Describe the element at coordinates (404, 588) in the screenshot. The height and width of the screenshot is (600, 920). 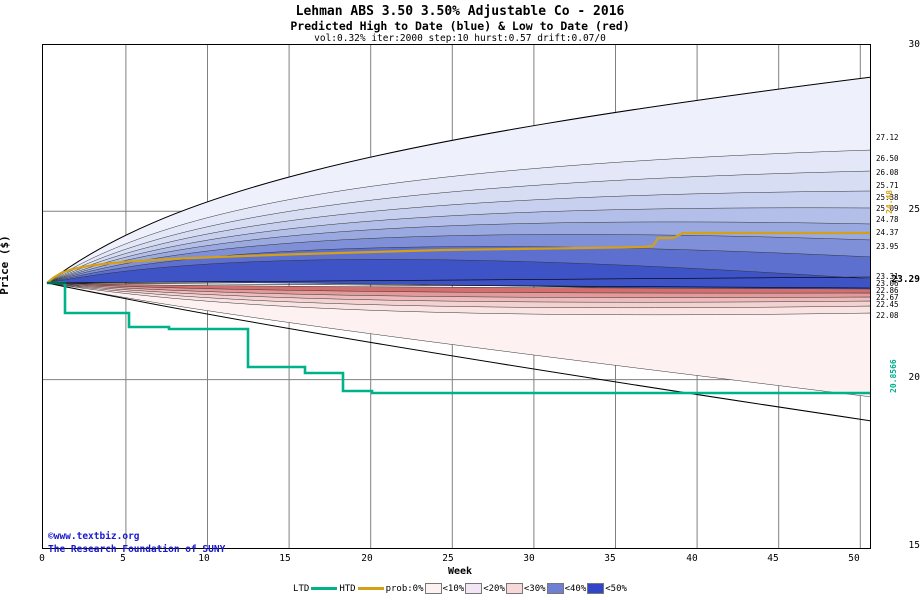
I see `legend-prob-label: prob:0%` at that location.